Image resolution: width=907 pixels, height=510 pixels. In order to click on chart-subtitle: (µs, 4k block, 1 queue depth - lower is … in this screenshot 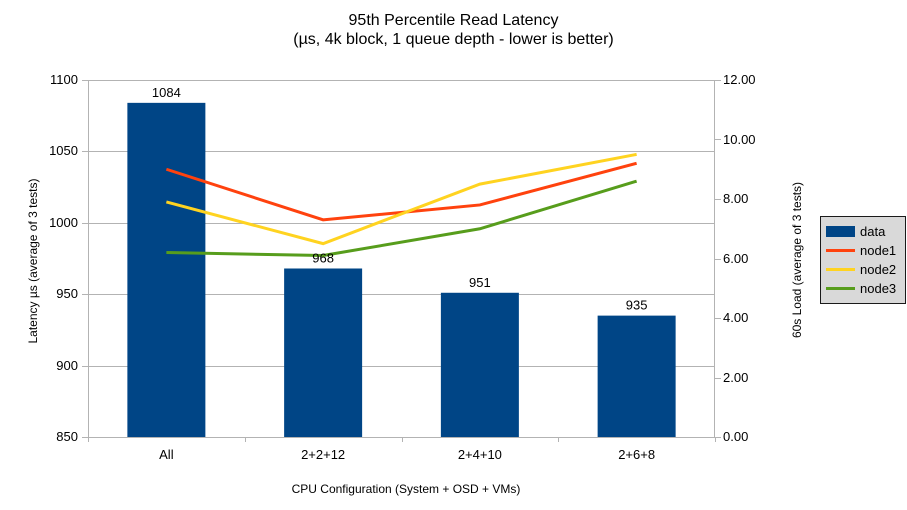, I will do `click(453, 39)`.